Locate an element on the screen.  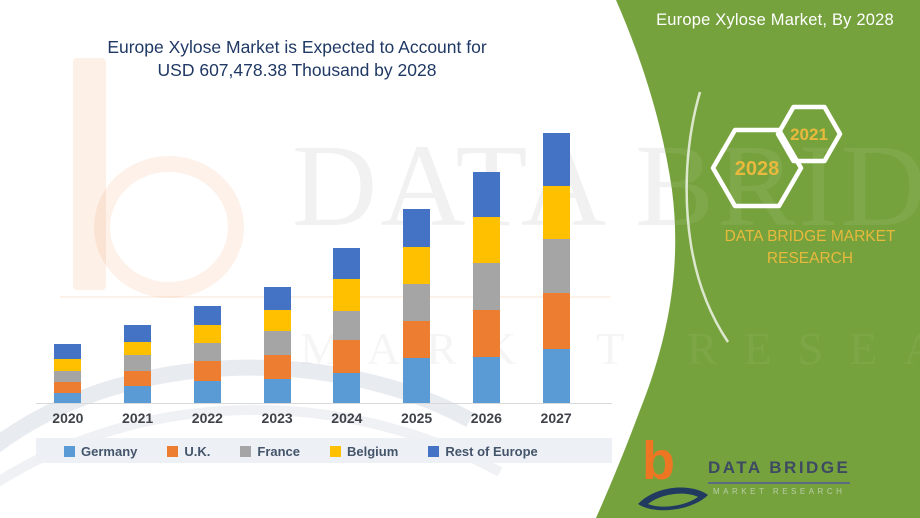
legend-item-germany: Germany is located at coordinates (100, 451).